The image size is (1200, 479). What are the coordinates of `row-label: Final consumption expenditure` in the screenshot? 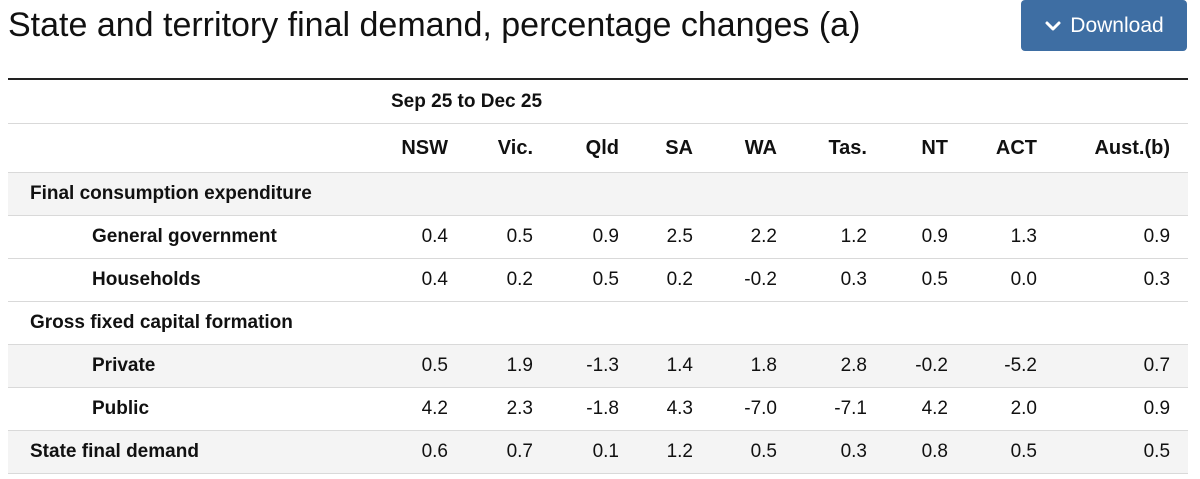 It's located at (189, 194).